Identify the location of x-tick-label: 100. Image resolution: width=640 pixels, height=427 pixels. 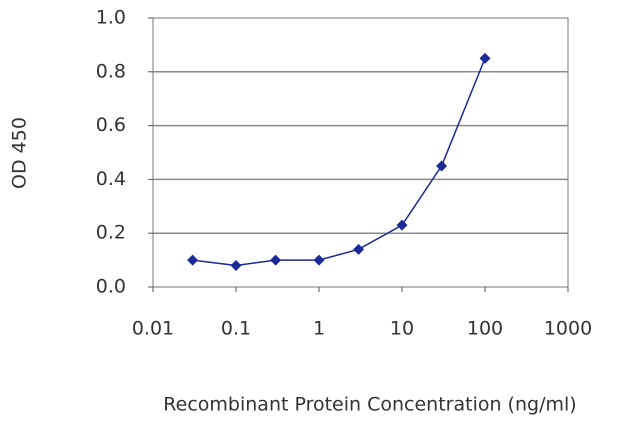
(485, 329).